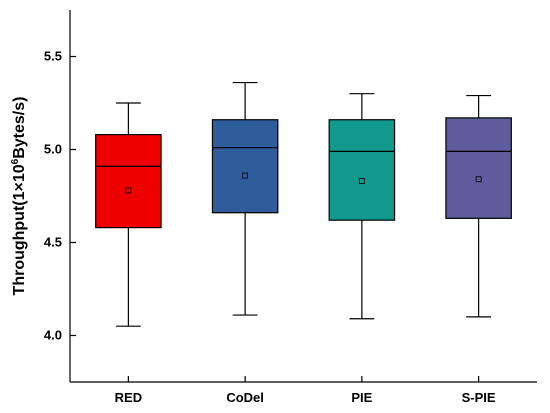 The width and height of the screenshot is (550, 413). I want to click on y-axis-title: Throughput(1×106Bytes/s), so click(19, 196).